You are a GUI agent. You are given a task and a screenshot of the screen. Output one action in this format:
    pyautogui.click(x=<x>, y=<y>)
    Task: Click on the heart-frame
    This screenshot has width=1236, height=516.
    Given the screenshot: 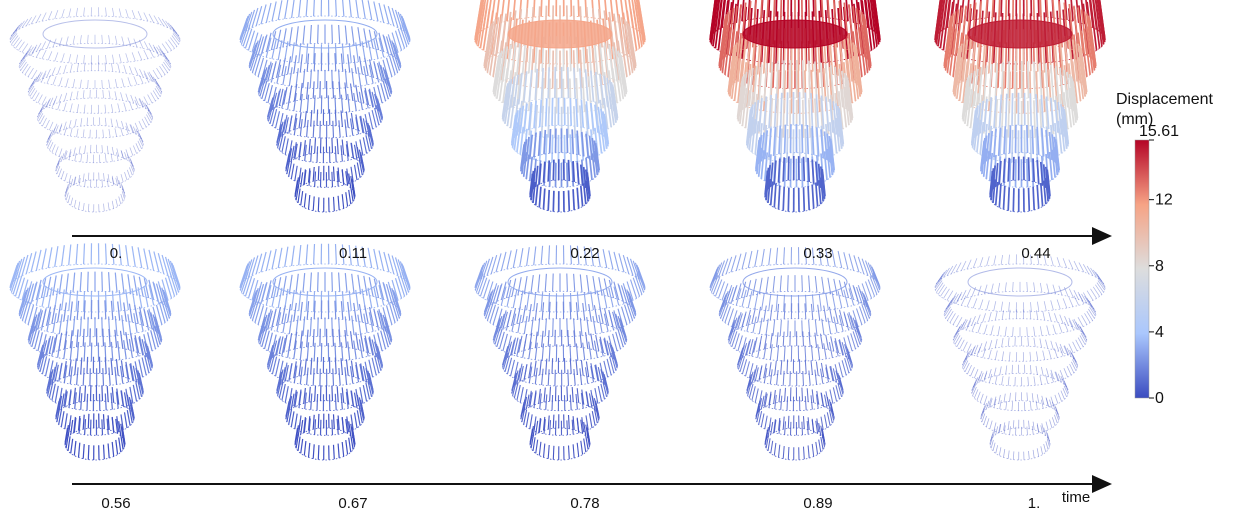 What is the action you would take?
    pyautogui.click(x=560, y=106)
    